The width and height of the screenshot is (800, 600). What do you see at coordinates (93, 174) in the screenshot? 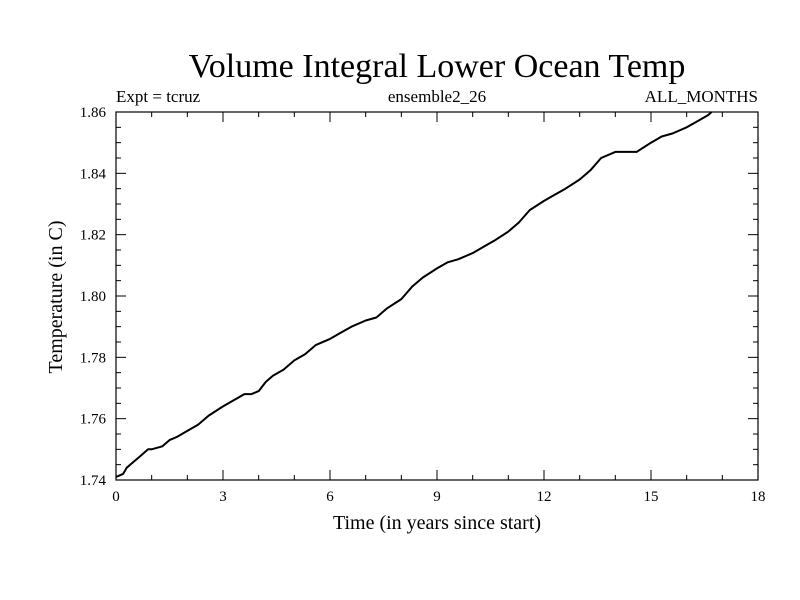
I see `y-tick-label: 1.84` at bounding box center [93, 174].